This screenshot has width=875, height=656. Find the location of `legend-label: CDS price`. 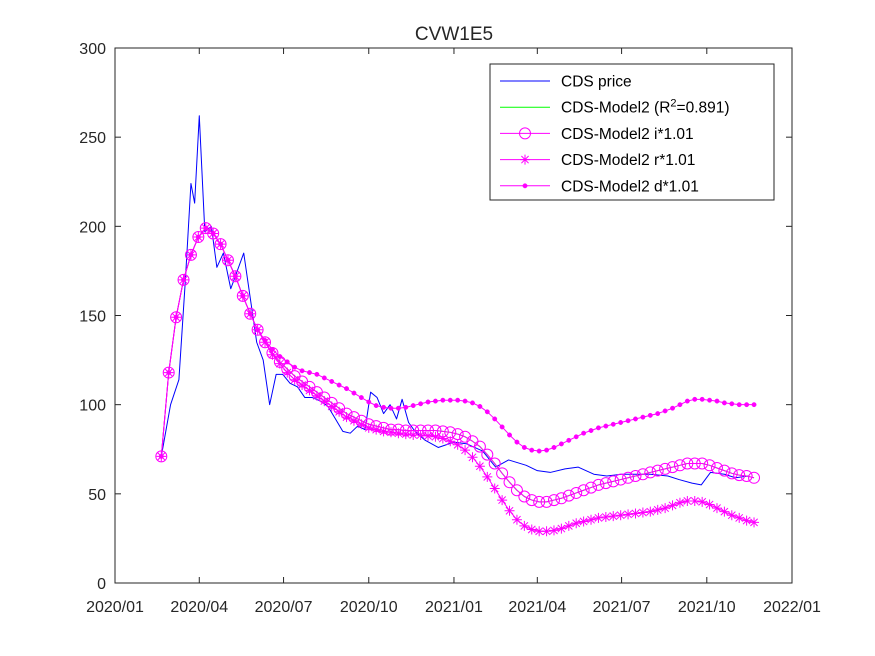

legend-label: CDS price is located at coordinates (596, 82).